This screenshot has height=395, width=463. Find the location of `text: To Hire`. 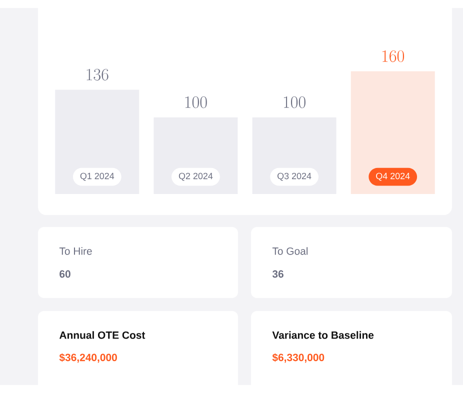

text: To Hire is located at coordinates (75, 251).